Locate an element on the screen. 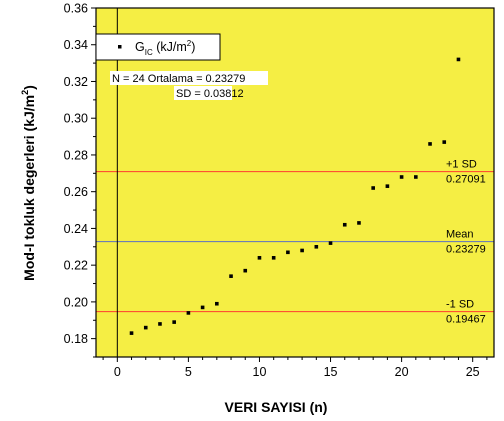  y-axis-title-close: ) is located at coordinates (29, 87).